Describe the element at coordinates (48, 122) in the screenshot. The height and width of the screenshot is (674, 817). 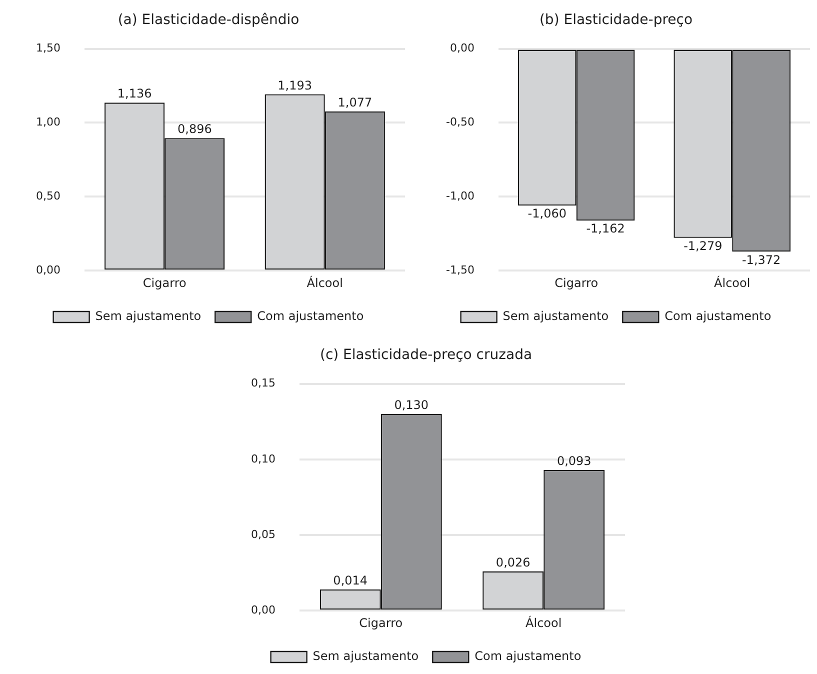
I see `y-tick-label: 1,00` at that location.